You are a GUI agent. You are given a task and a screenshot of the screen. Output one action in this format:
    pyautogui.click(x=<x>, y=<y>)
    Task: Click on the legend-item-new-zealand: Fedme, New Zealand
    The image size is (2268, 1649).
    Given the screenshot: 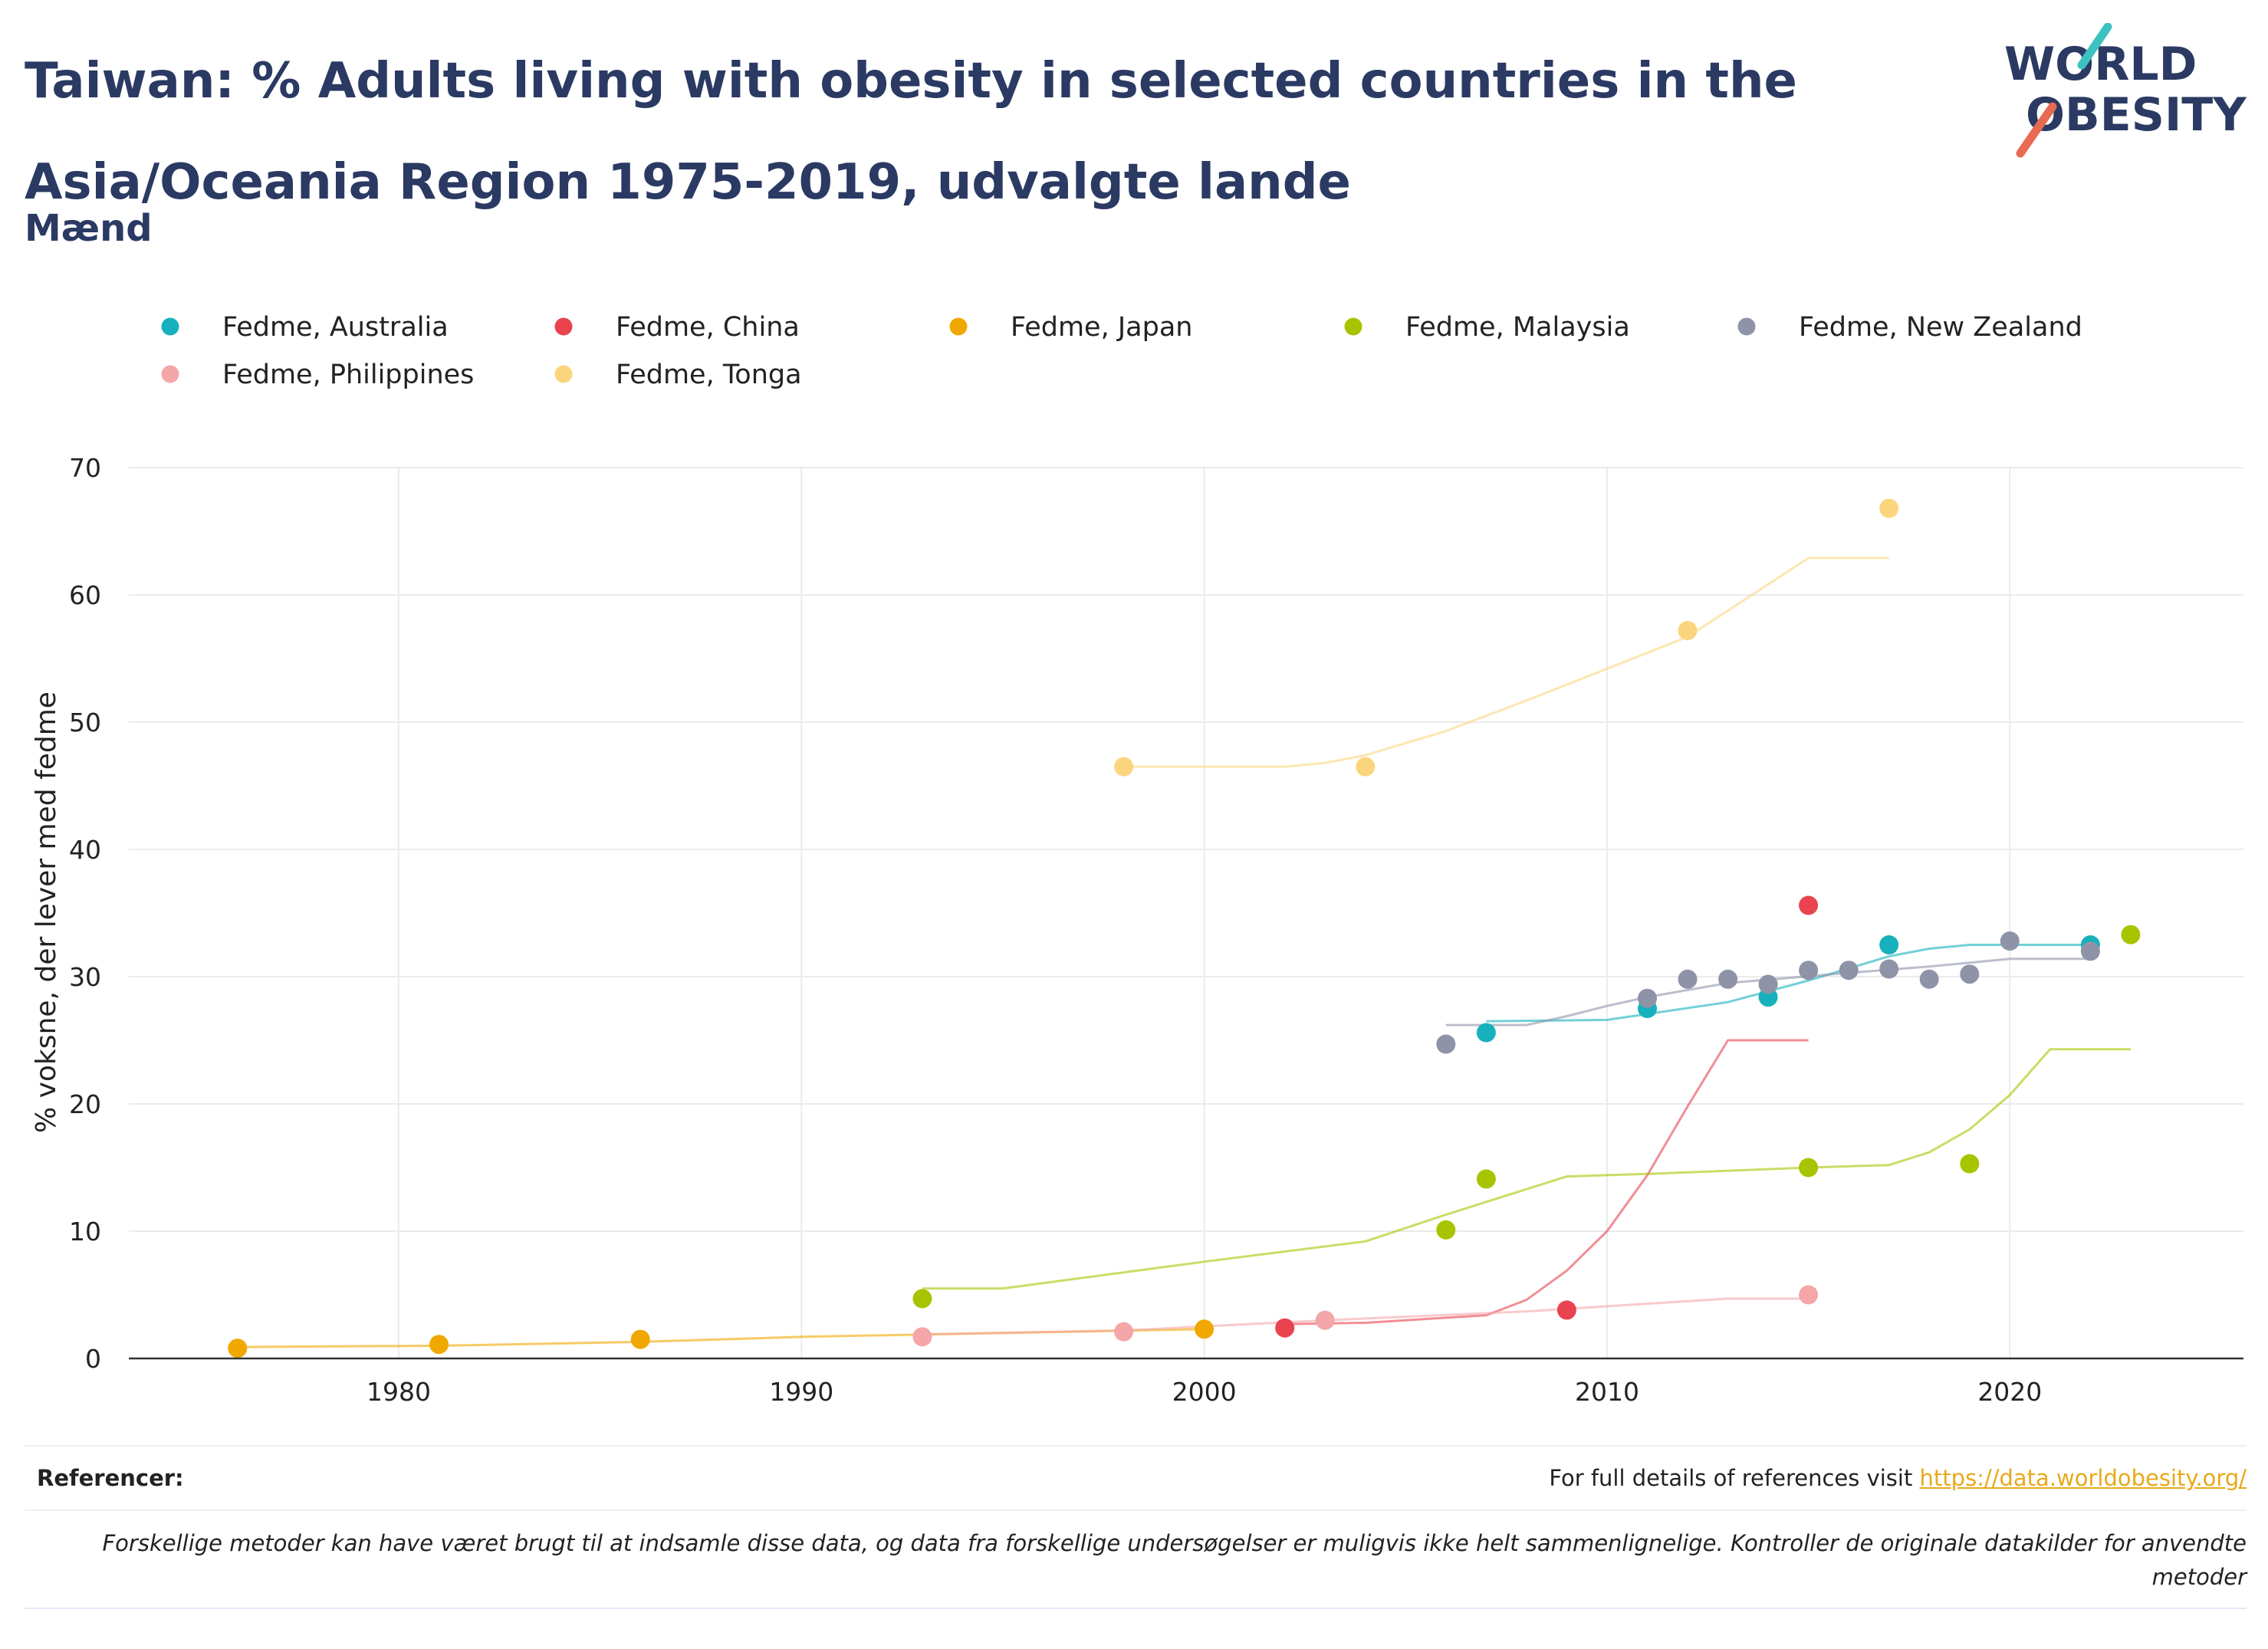 What is the action you would take?
    pyautogui.click(x=1909, y=327)
    